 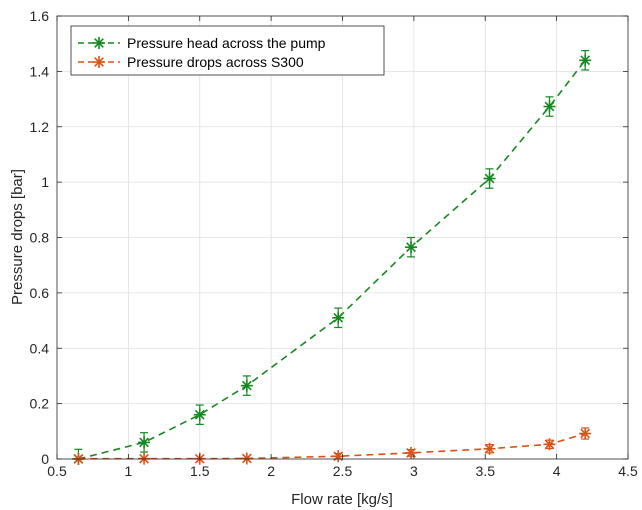 I want to click on x-tick-label: 4, so click(x=557, y=471).